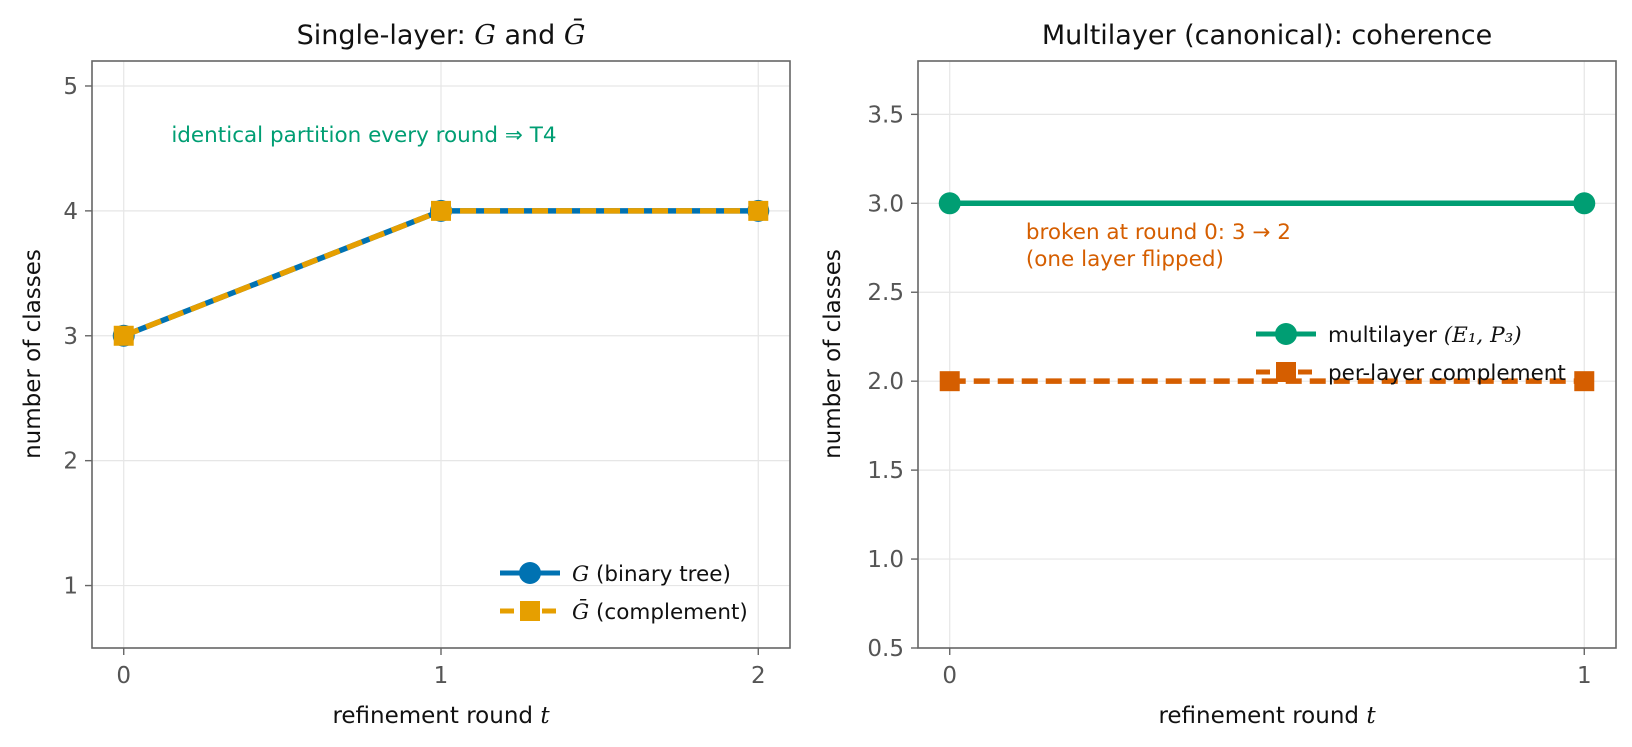  I want to click on left-chart-annotation: identical partition every round ⇒ T4, so click(363, 135).